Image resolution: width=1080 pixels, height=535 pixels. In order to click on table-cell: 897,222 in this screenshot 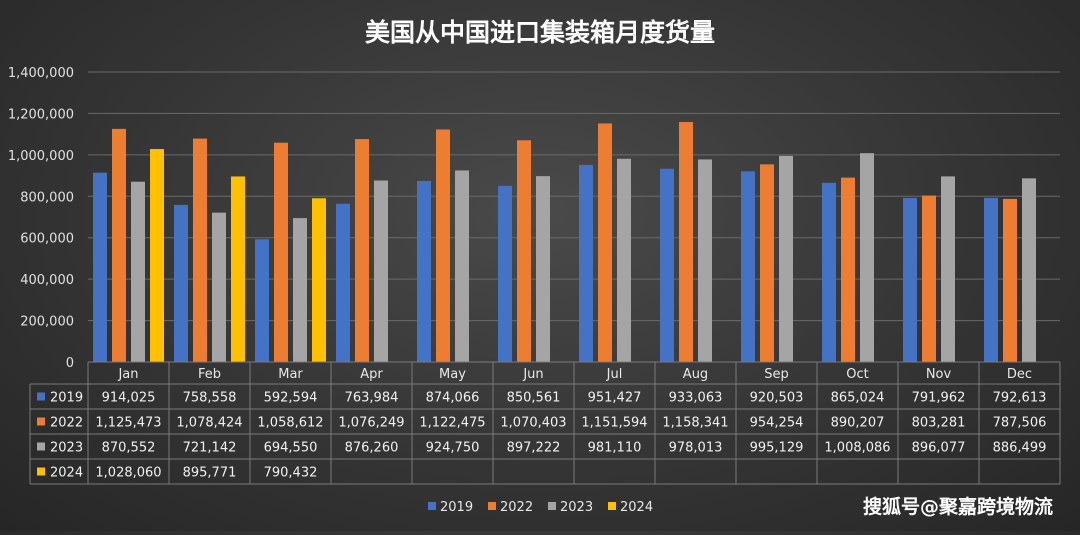, I will do `click(534, 448)`.